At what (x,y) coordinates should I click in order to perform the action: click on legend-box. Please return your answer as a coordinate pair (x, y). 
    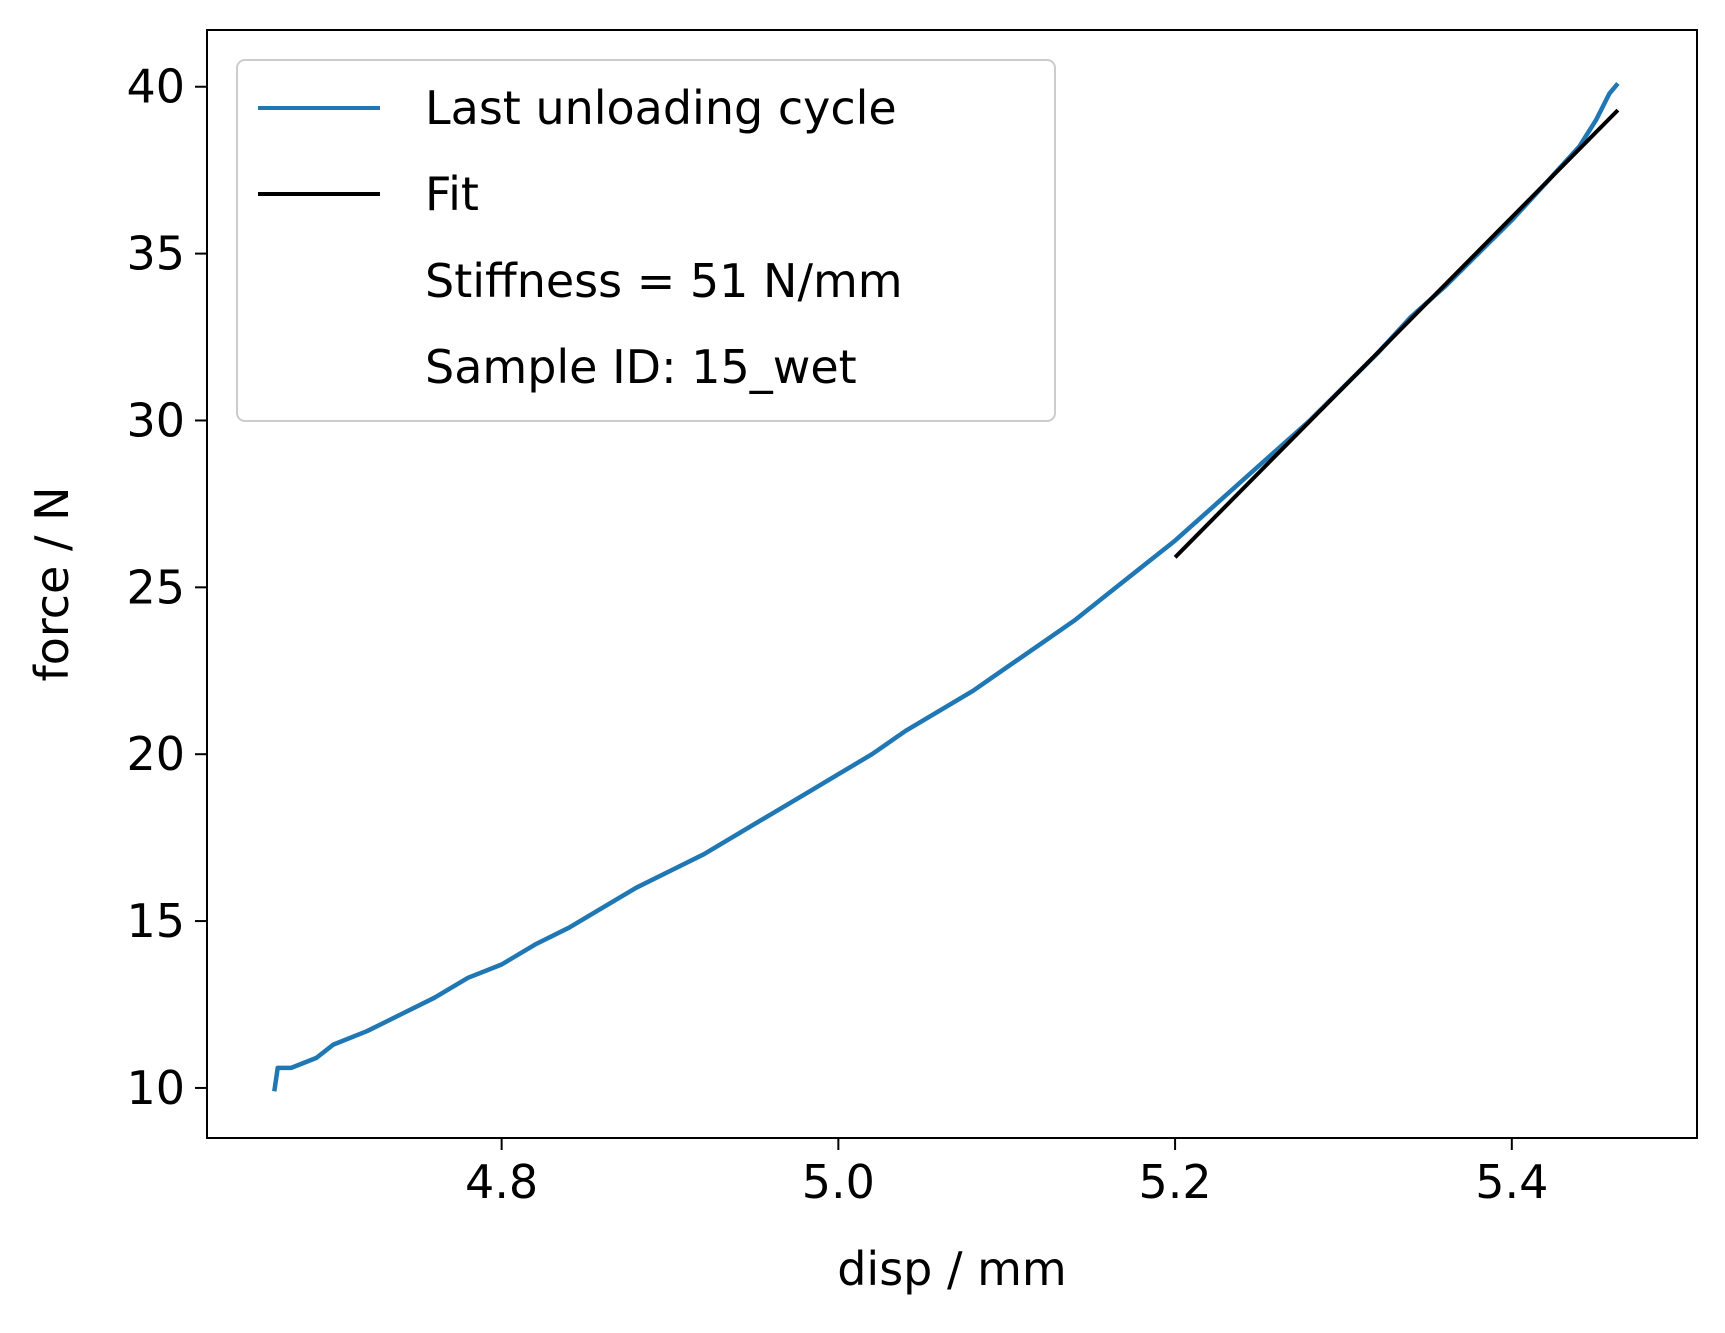
    Looking at the image, I should click on (646, 240).